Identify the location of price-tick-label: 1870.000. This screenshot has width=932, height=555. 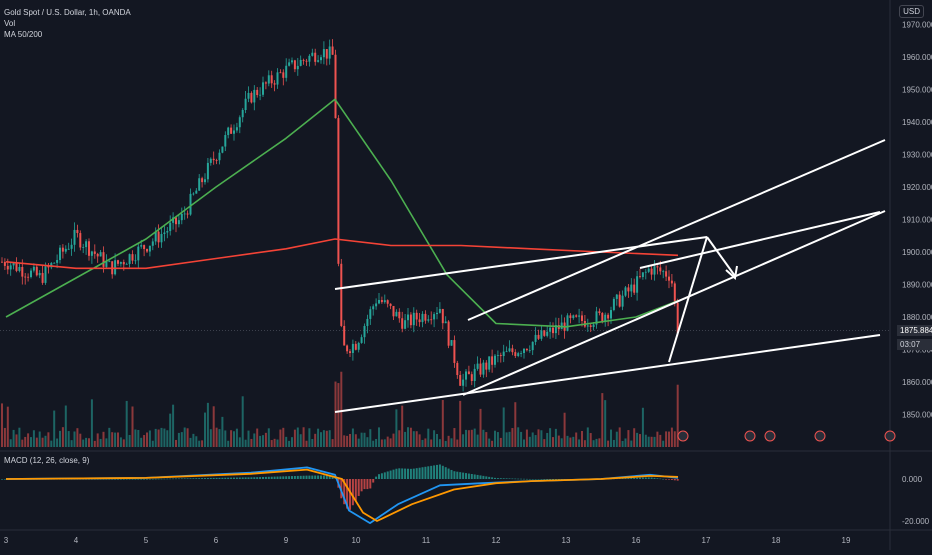
(917, 350).